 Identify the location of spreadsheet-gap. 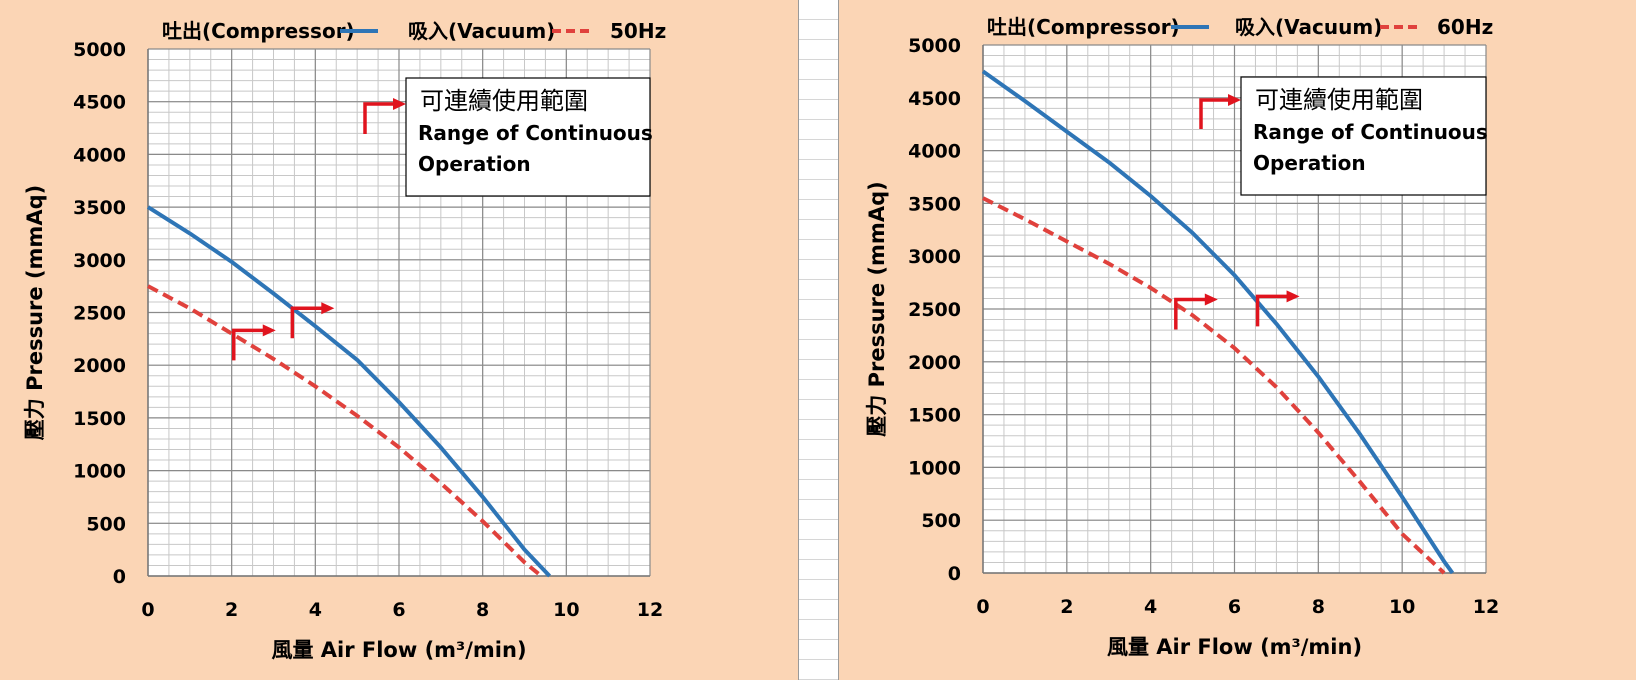
(818, 340).